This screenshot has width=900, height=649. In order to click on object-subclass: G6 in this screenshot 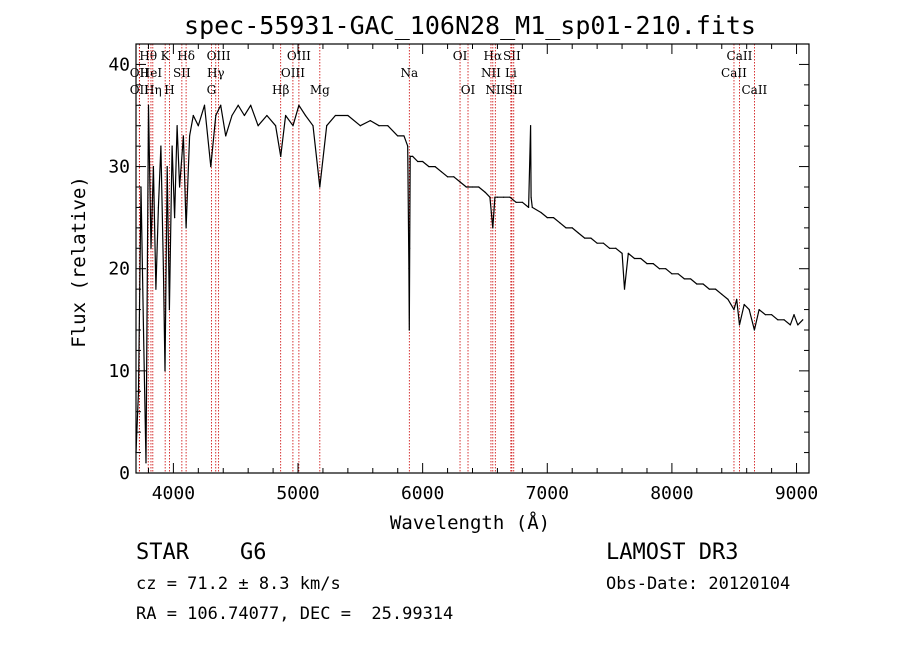, I will do `click(253, 552)`.